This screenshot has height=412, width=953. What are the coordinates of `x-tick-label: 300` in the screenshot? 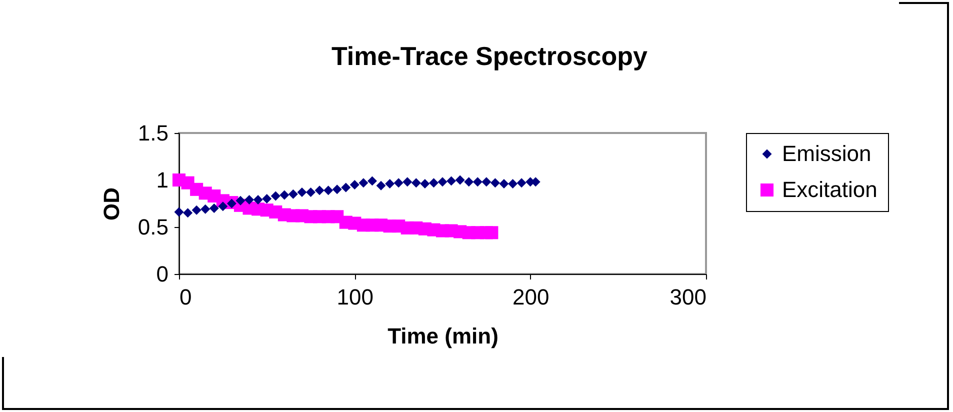 It's located at (688, 297).